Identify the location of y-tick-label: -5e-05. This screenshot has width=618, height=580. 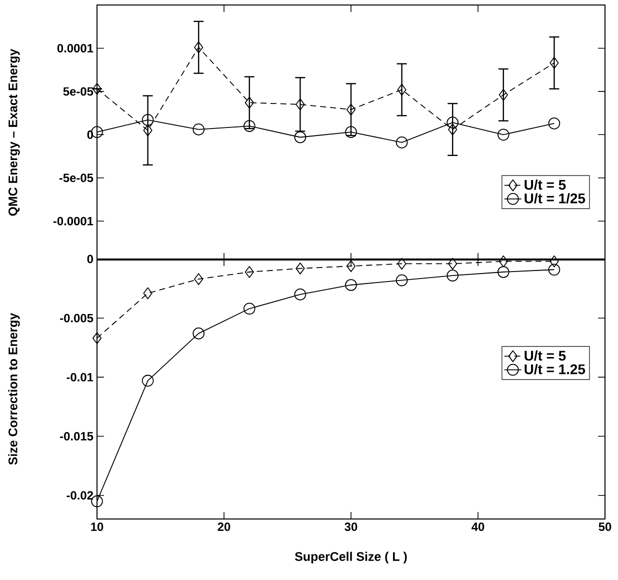
(76, 178).